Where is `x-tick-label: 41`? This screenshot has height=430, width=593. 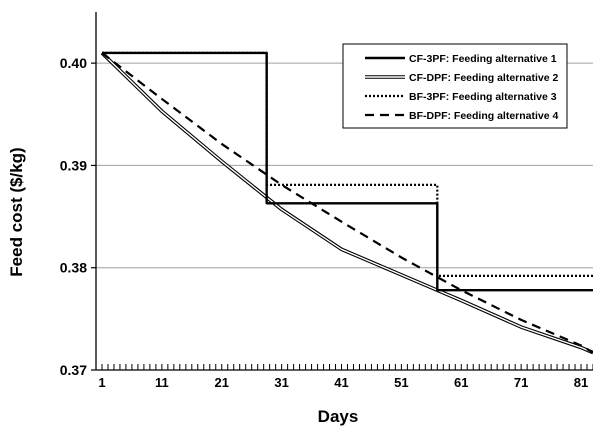
x-tick-label: 41 is located at coordinates (341, 382).